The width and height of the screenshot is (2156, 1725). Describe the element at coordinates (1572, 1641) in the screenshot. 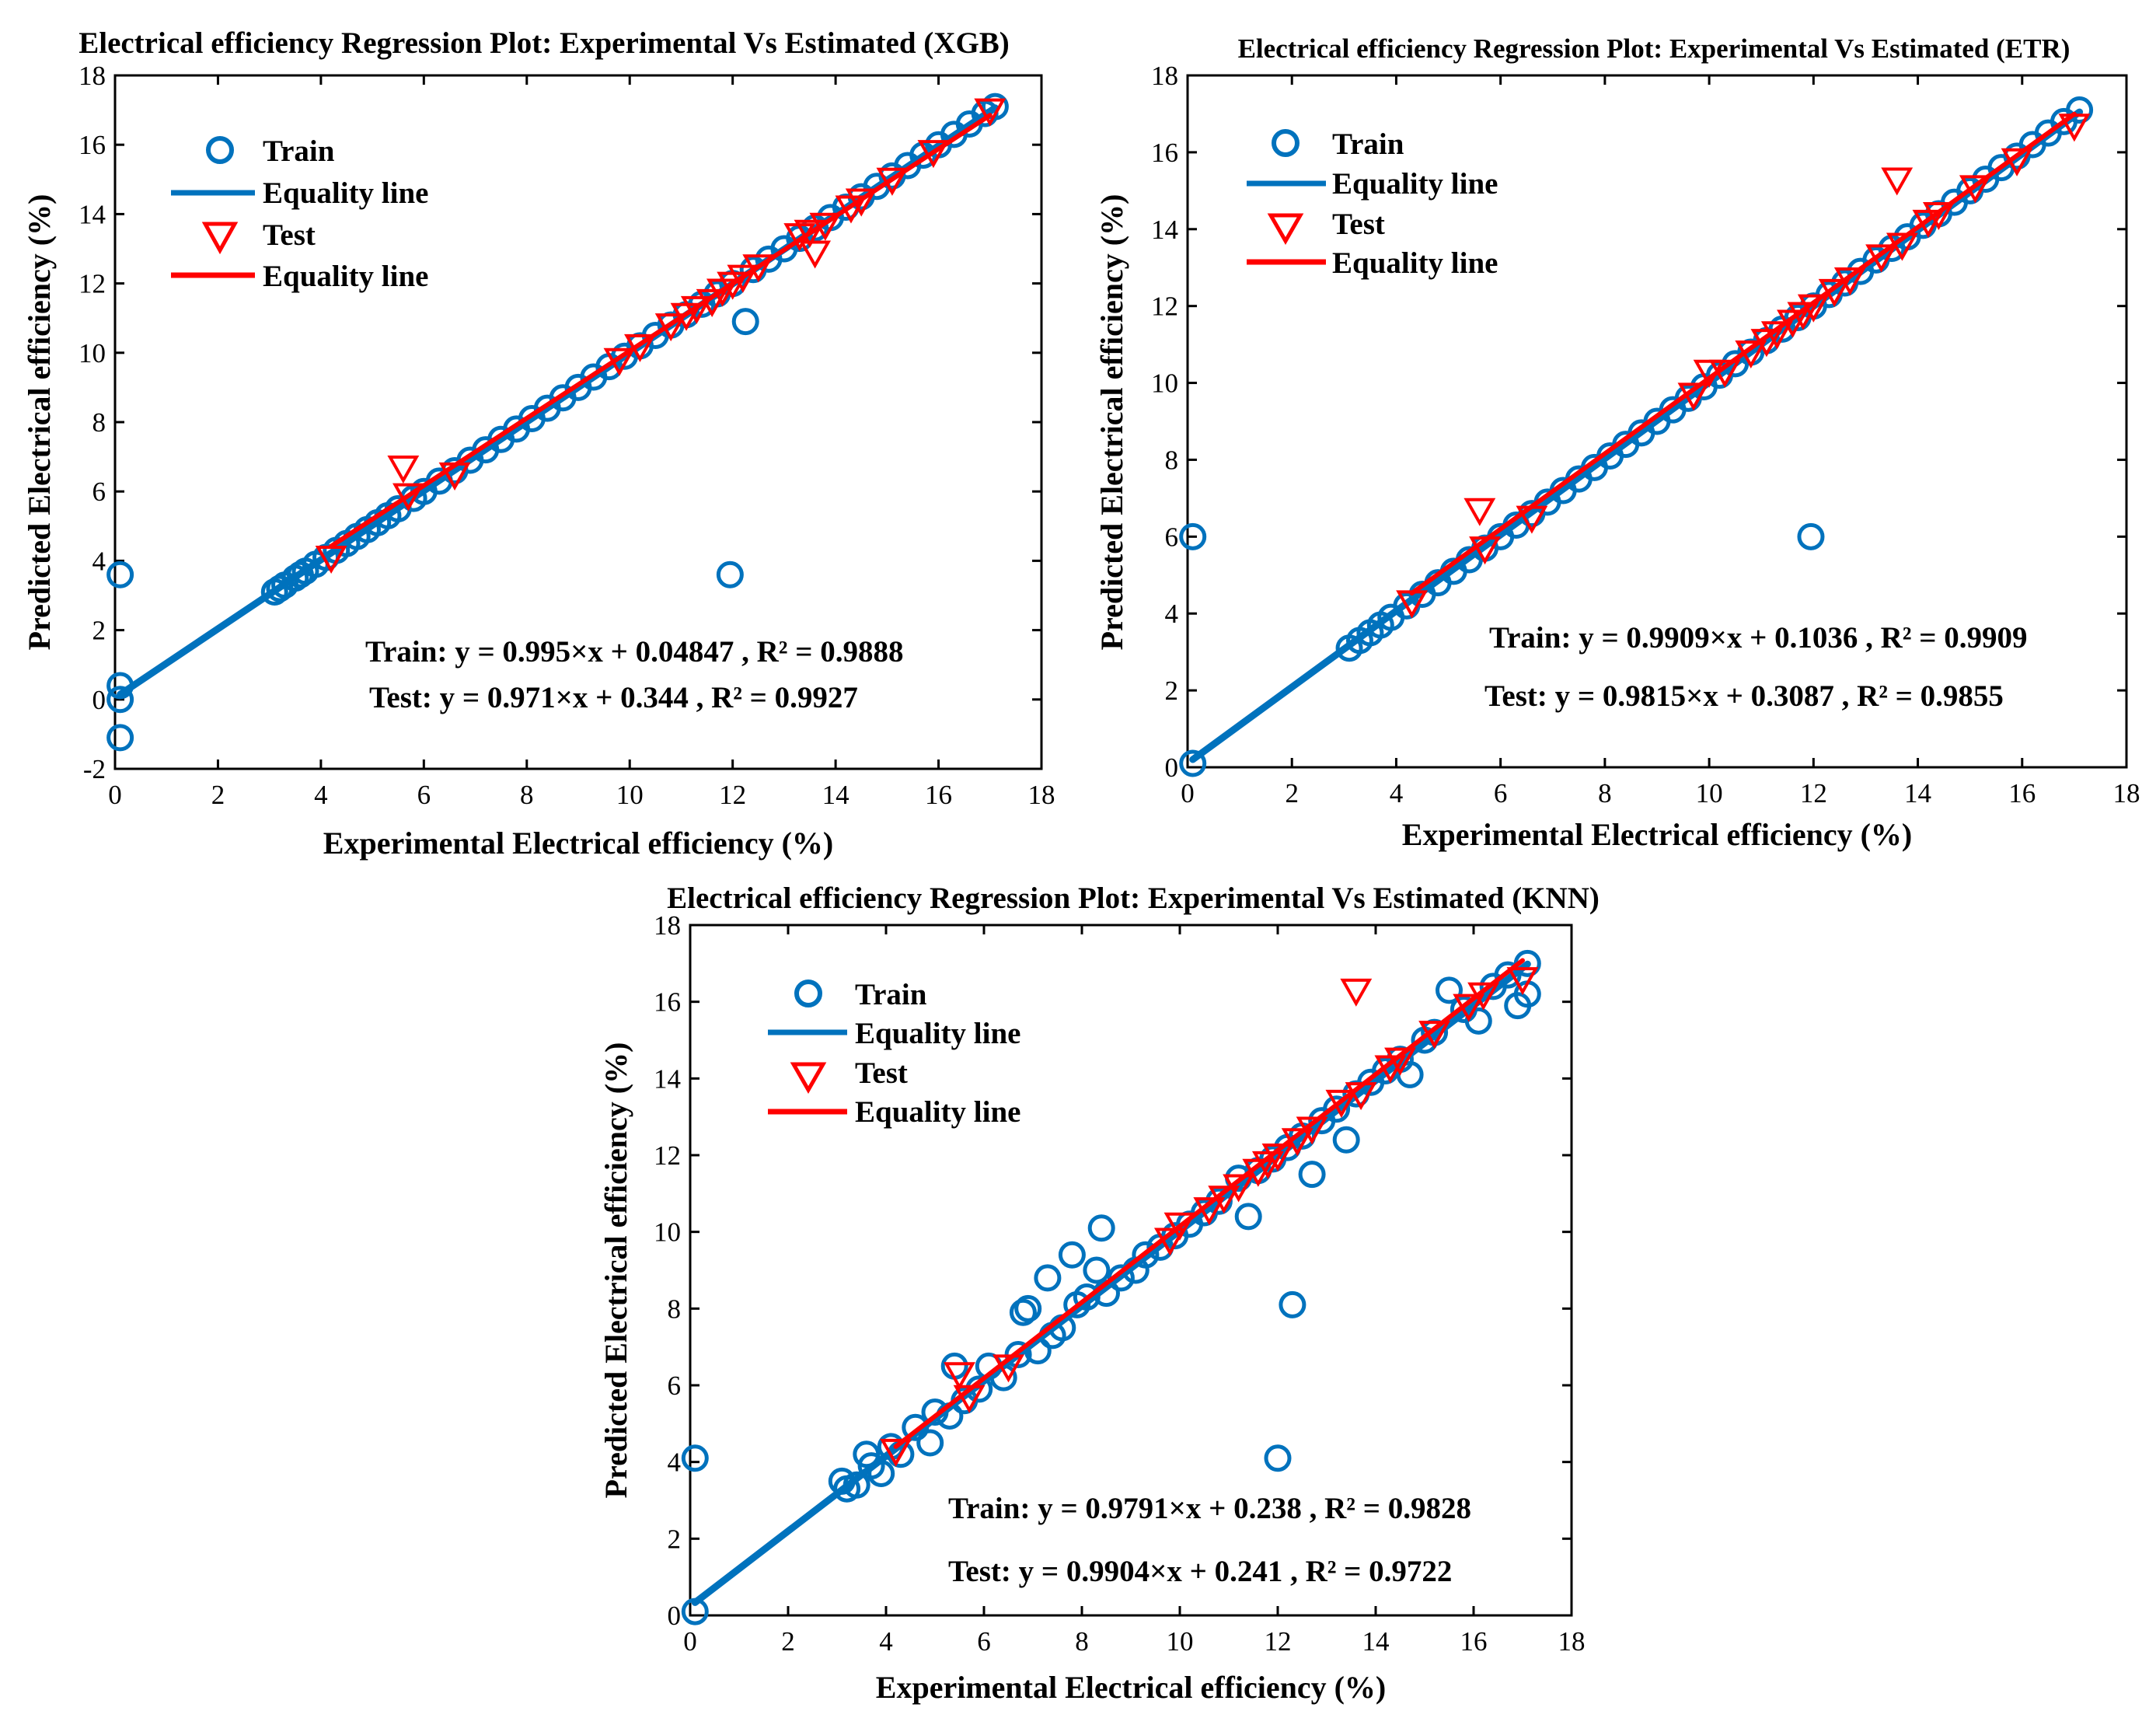

I see `x-tick-label: 18` at that location.